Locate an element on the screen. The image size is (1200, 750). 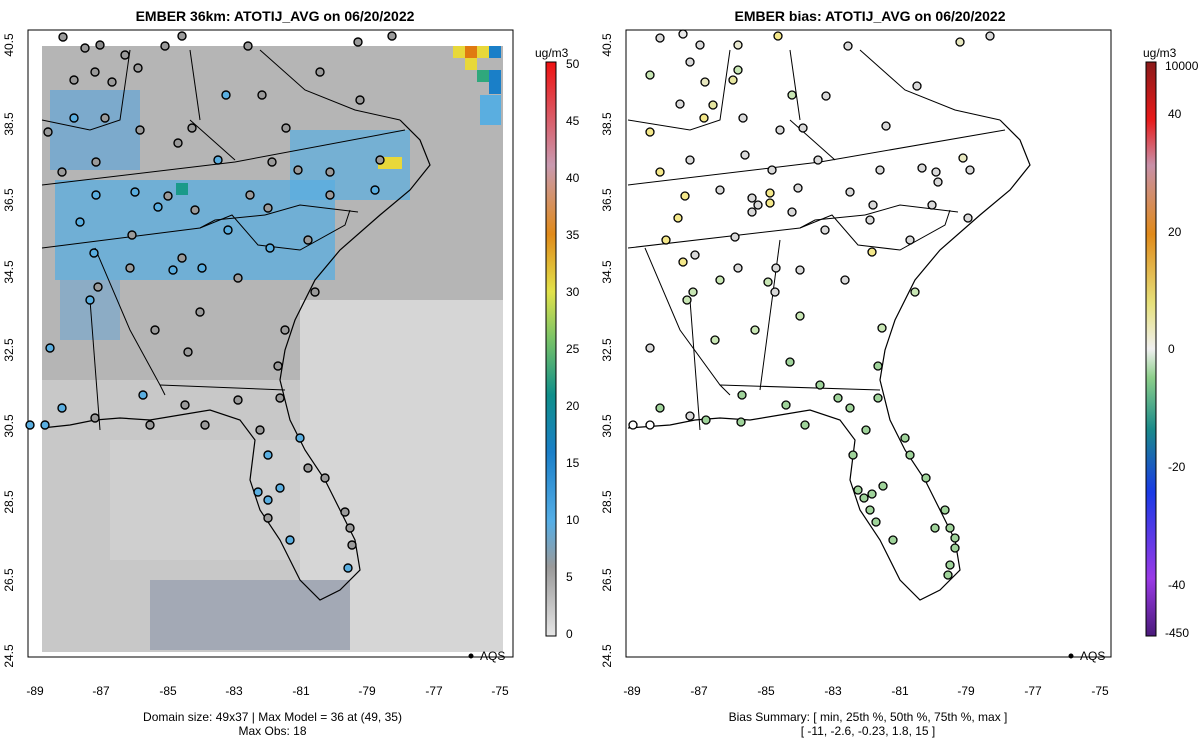
left-y-tick: 40.5 is located at coordinates (9, 45).